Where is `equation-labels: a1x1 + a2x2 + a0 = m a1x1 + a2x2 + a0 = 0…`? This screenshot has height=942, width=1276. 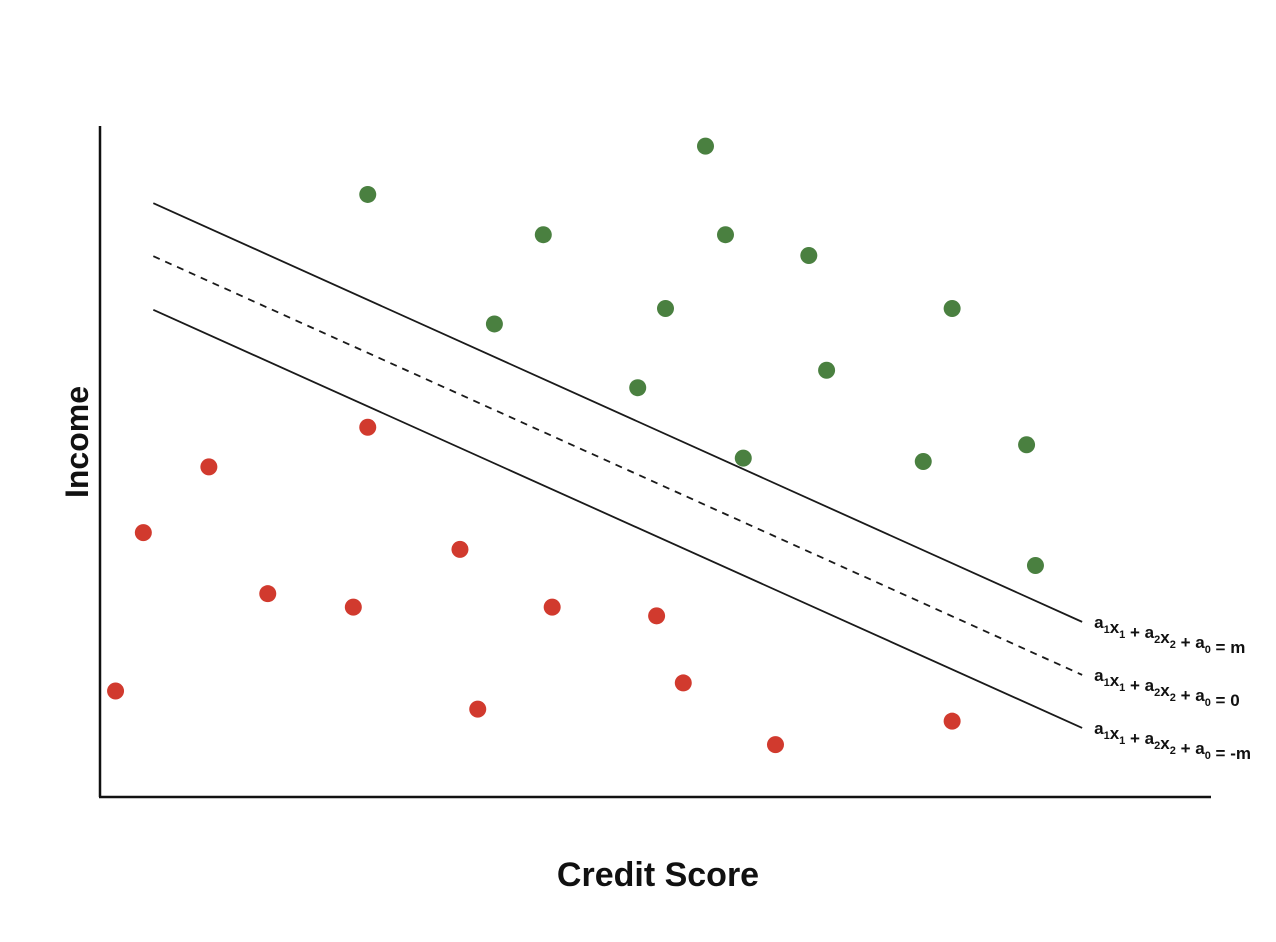
equation-labels: a1x1 + a2x2 + a0 = m a1x1 + a2x2 + a0 = 0… is located at coordinates (1172, 688).